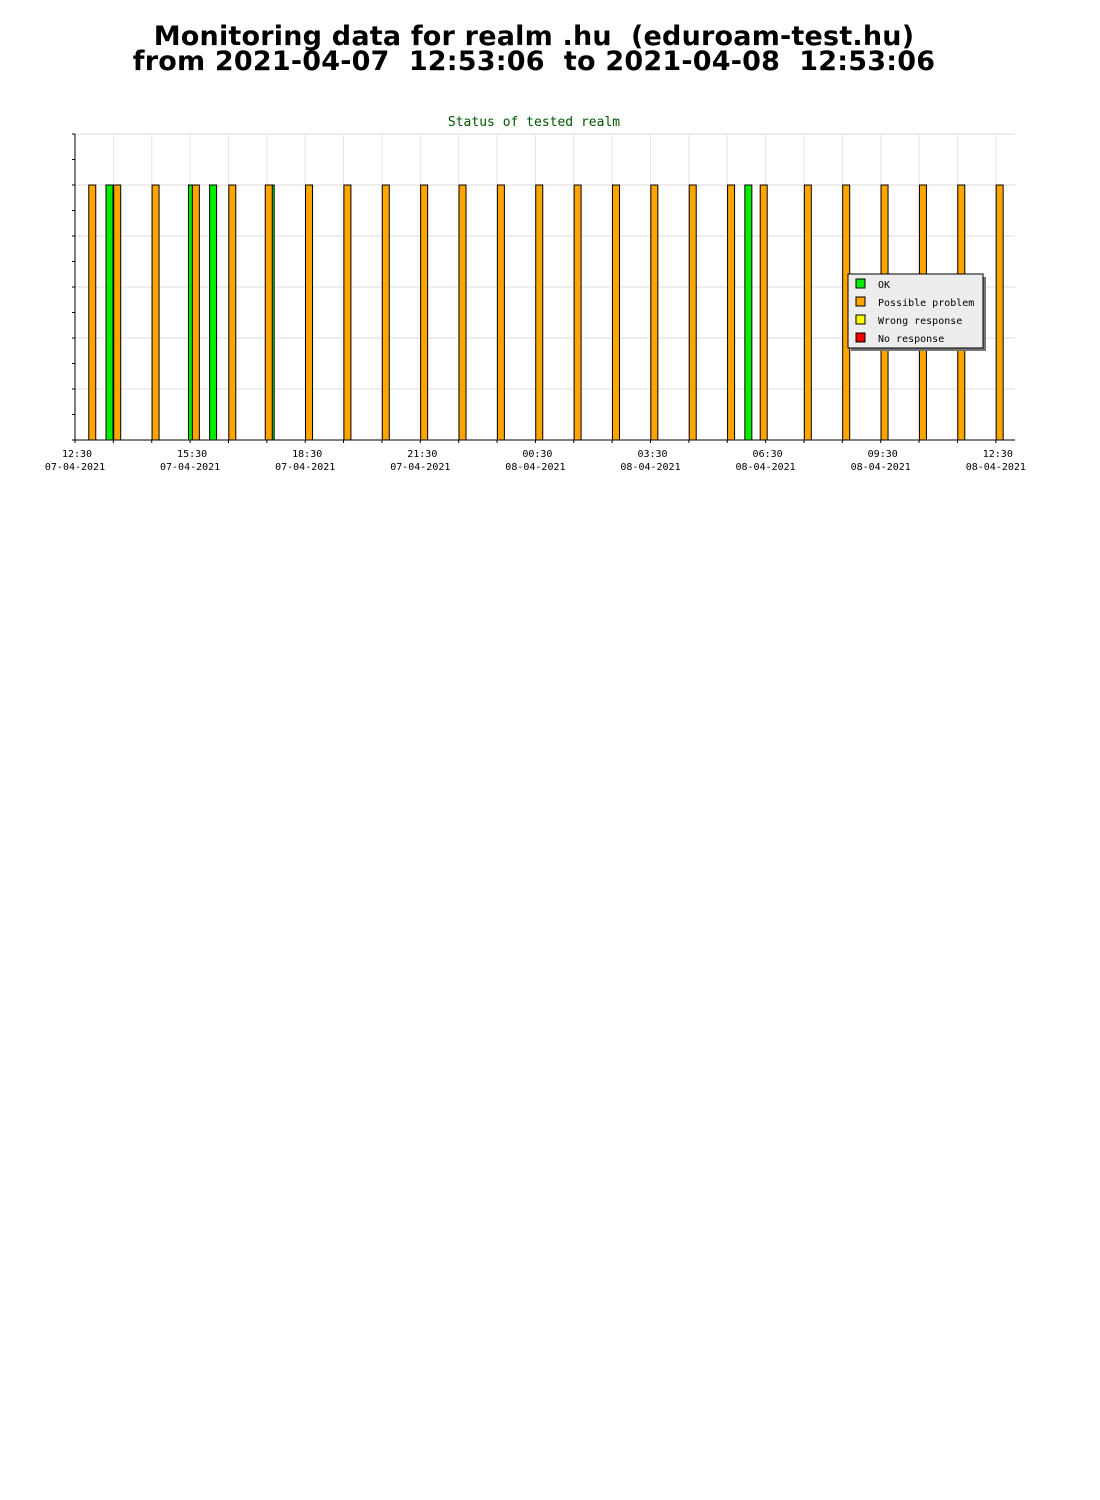 The image size is (1100, 1500). I want to click on x-tick-time: 18:30, so click(307, 454).